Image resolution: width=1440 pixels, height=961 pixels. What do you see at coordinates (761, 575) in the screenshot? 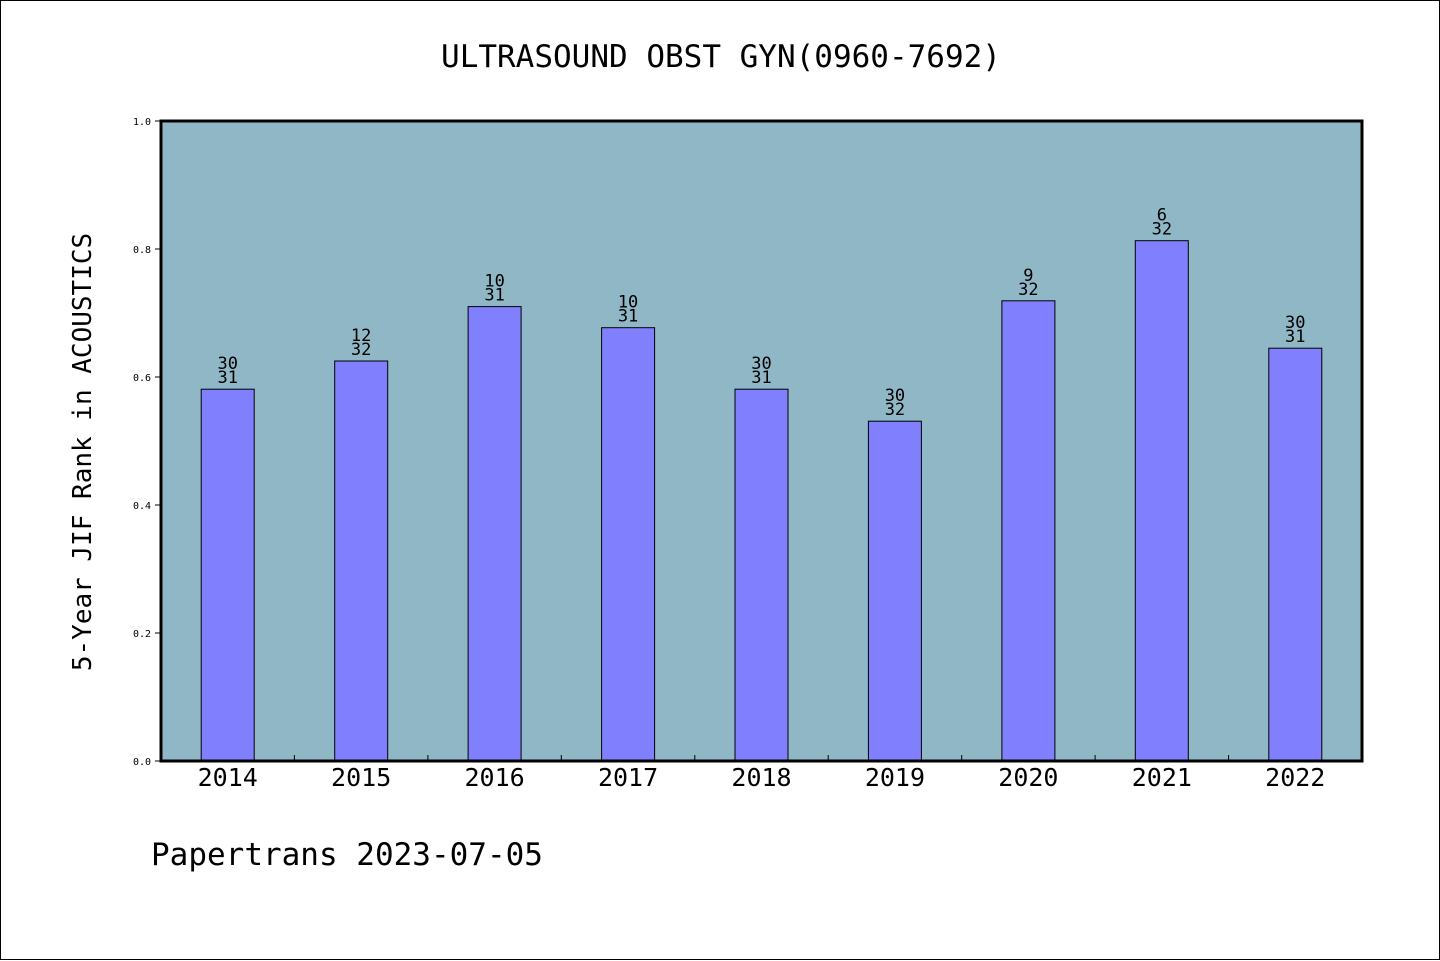
I see `bar-2018` at bounding box center [761, 575].